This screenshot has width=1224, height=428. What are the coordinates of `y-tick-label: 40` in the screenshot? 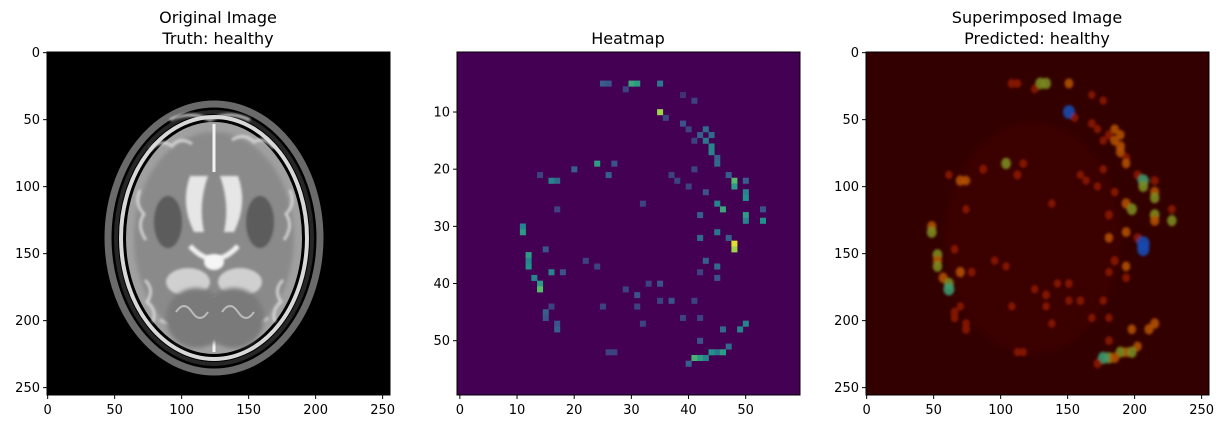 It's located at (441, 284).